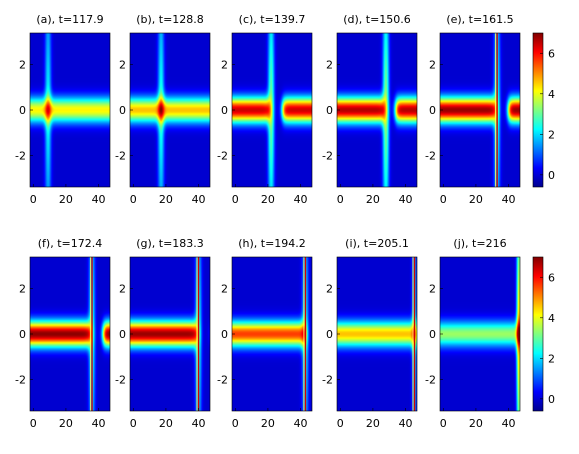 The height and width of the screenshot is (454, 579). I want to click on panel-title: (c), t=139.7, so click(272, 19).